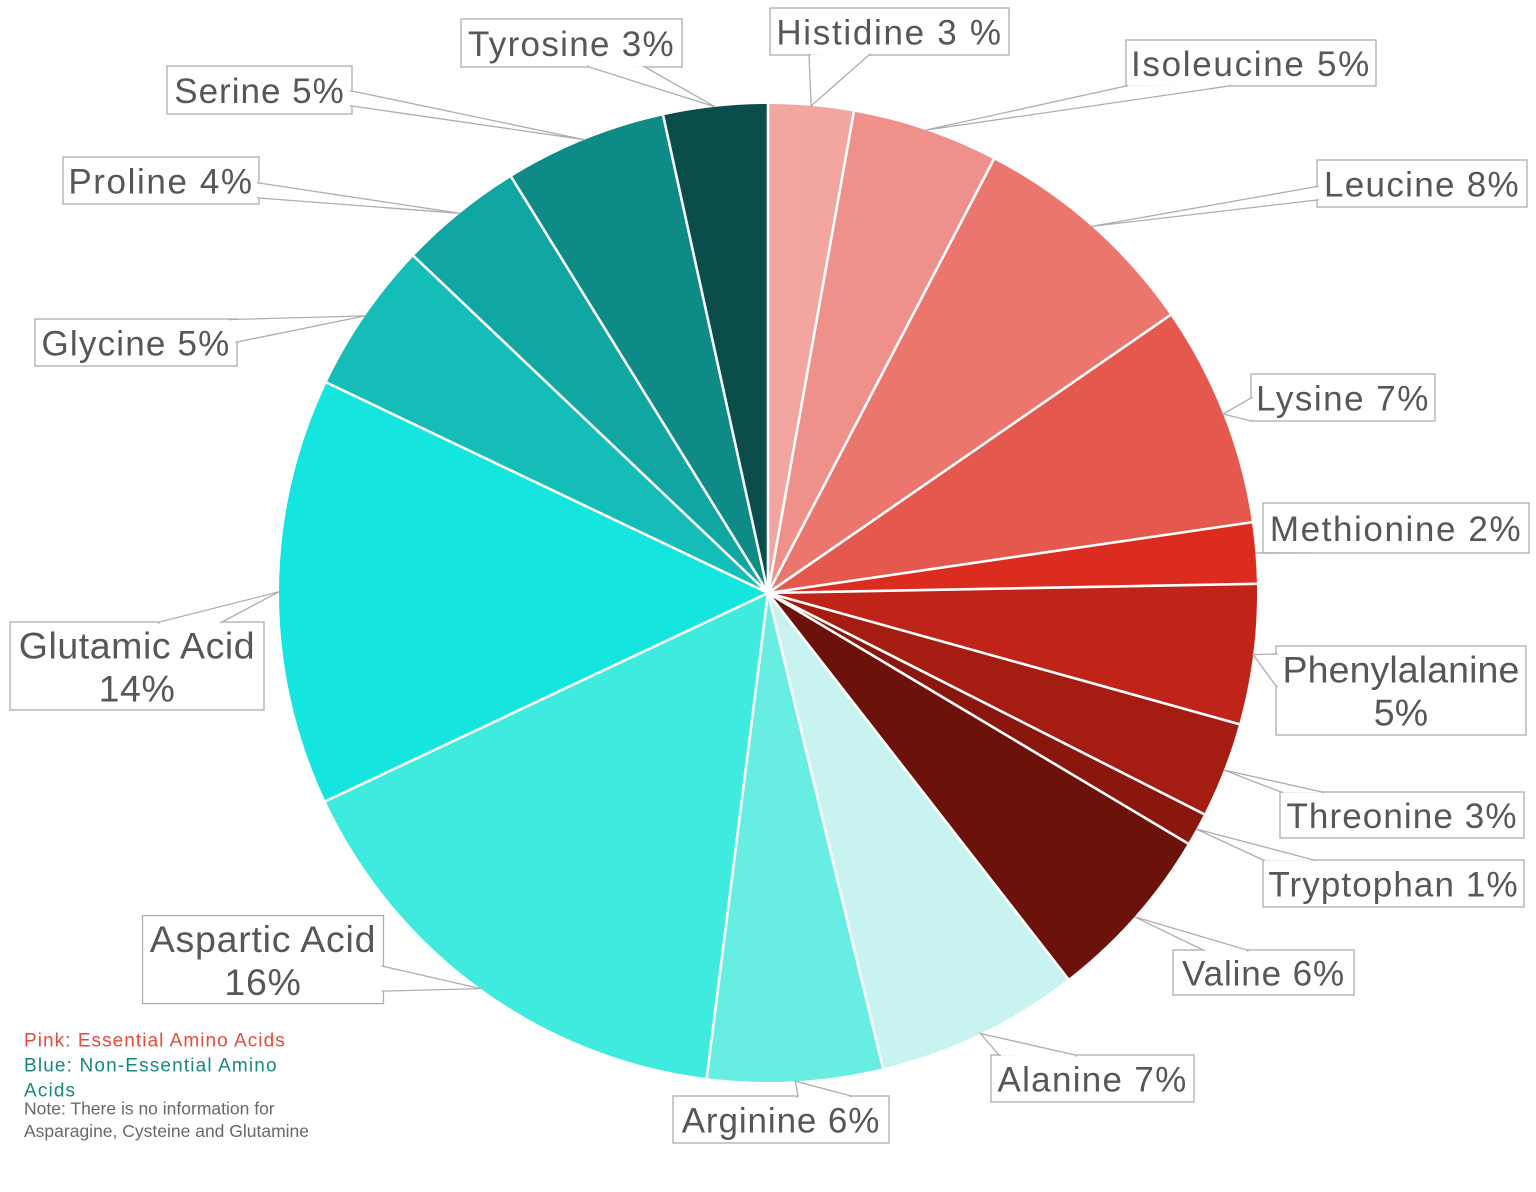 Image resolution: width=1536 pixels, height=1192 pixels. I want to click on svg-text: 16%, so click(262, 982).